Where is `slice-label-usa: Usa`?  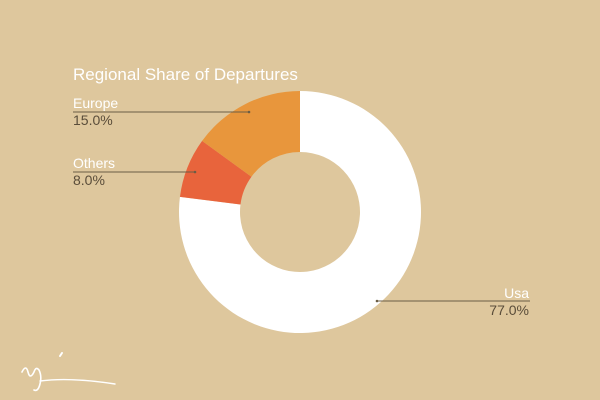
slice-label-usa: Usa is located at coordinates (516, 293).